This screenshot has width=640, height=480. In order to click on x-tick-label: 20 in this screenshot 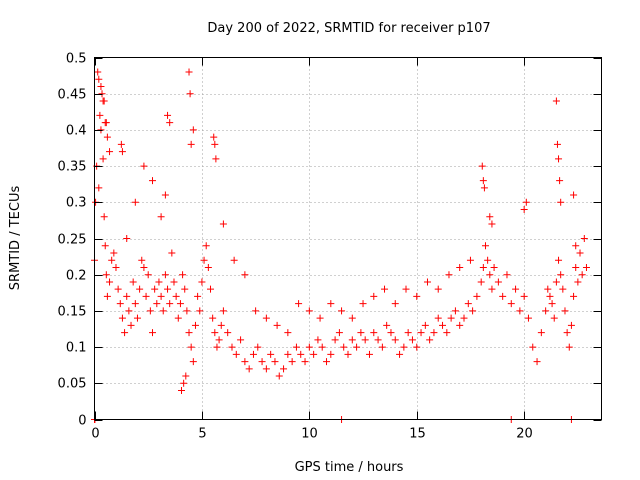, I will do `click(524, 434)`.